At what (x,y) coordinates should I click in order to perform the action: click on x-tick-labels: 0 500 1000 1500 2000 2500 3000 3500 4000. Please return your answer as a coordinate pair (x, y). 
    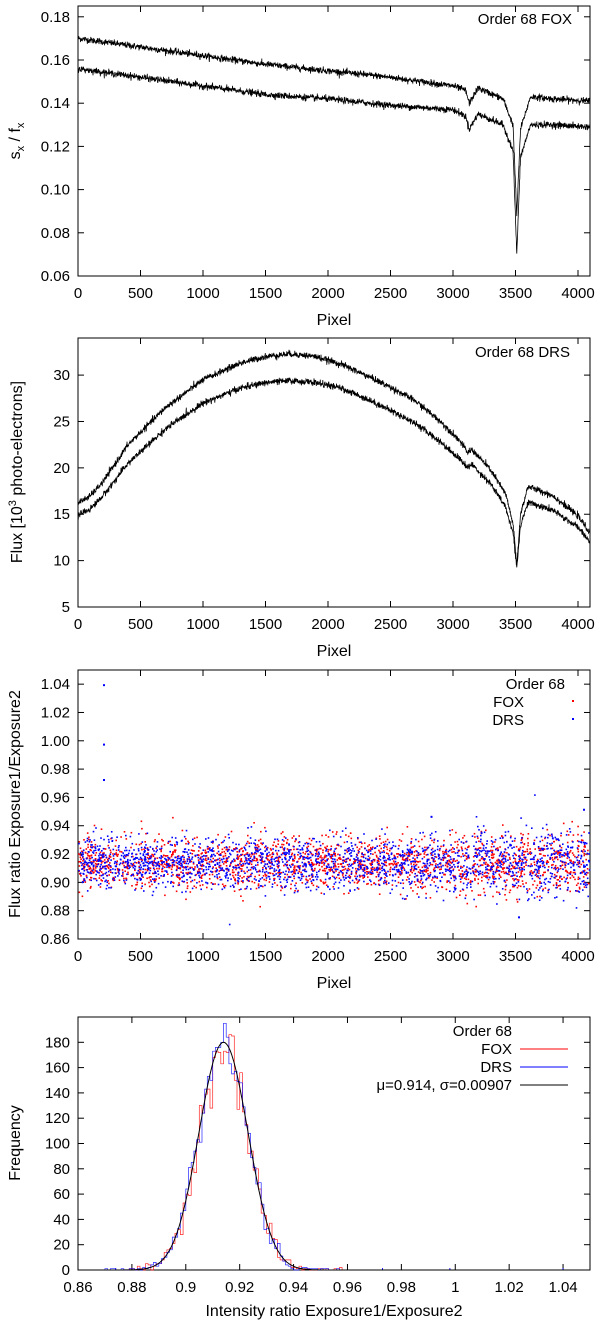
    Looking at the image, I should click on (334, 956).